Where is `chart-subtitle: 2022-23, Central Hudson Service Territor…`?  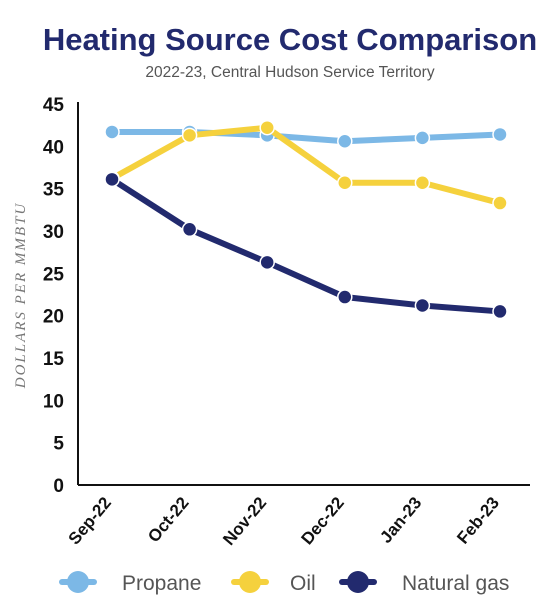
chart-subtitle: 2022-23, Central Hudson Service Territor… is located at coordinates (289, 72).